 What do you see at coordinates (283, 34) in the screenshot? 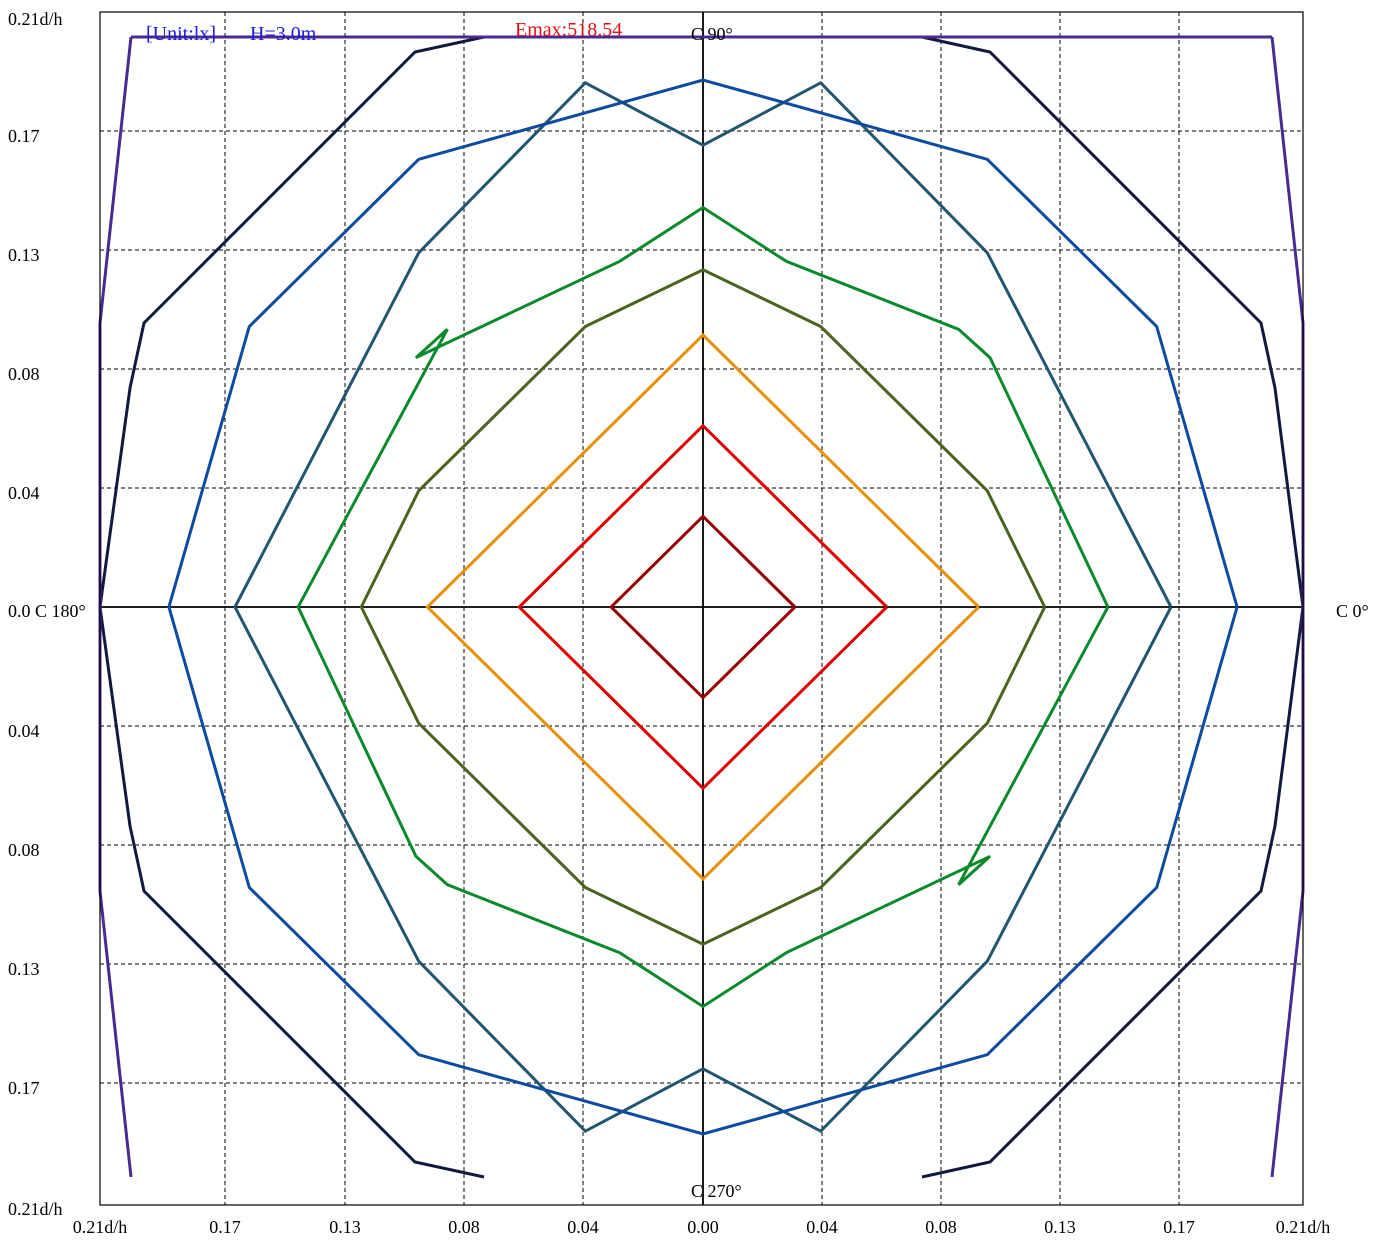
I see `height-label: H=3.0m` at bounding box center [283, 34].